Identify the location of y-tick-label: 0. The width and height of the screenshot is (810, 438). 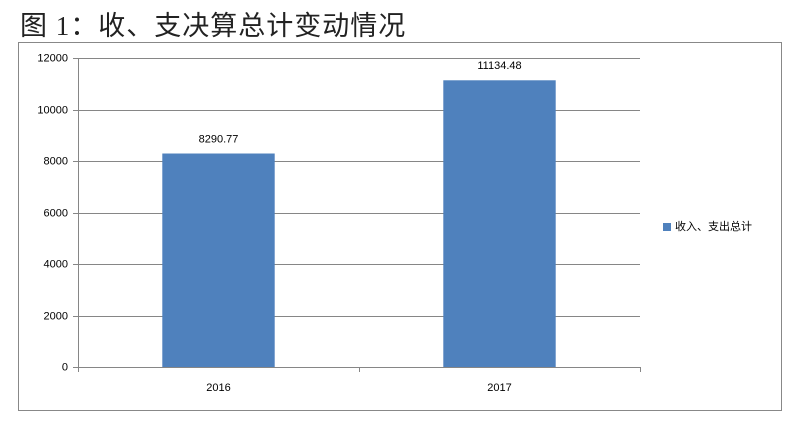
(65, 367).